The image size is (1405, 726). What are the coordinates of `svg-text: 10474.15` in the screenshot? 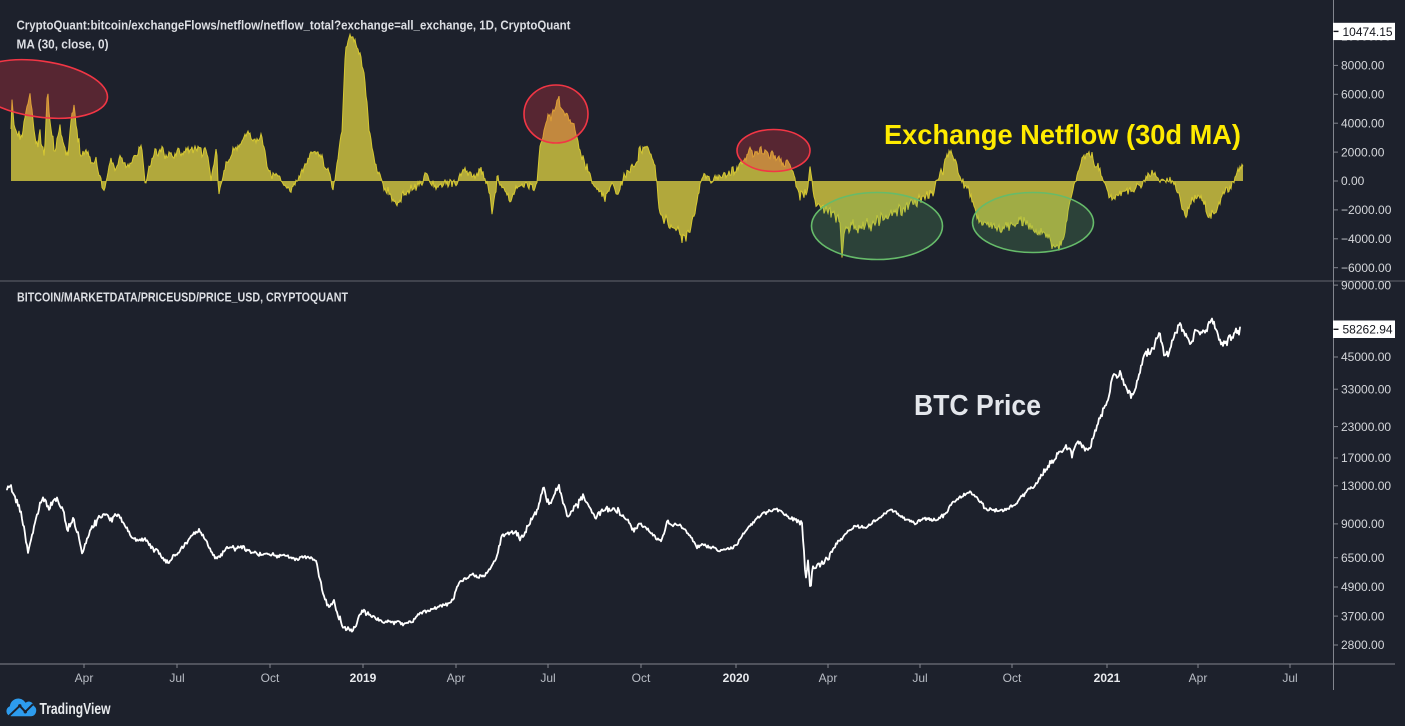 It's located at (1368, 32).